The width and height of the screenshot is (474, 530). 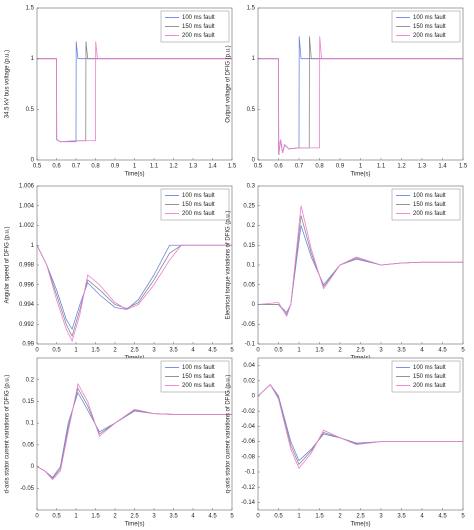 I want to click on y-tick-label: -0.14, so click(x=248, y=503).